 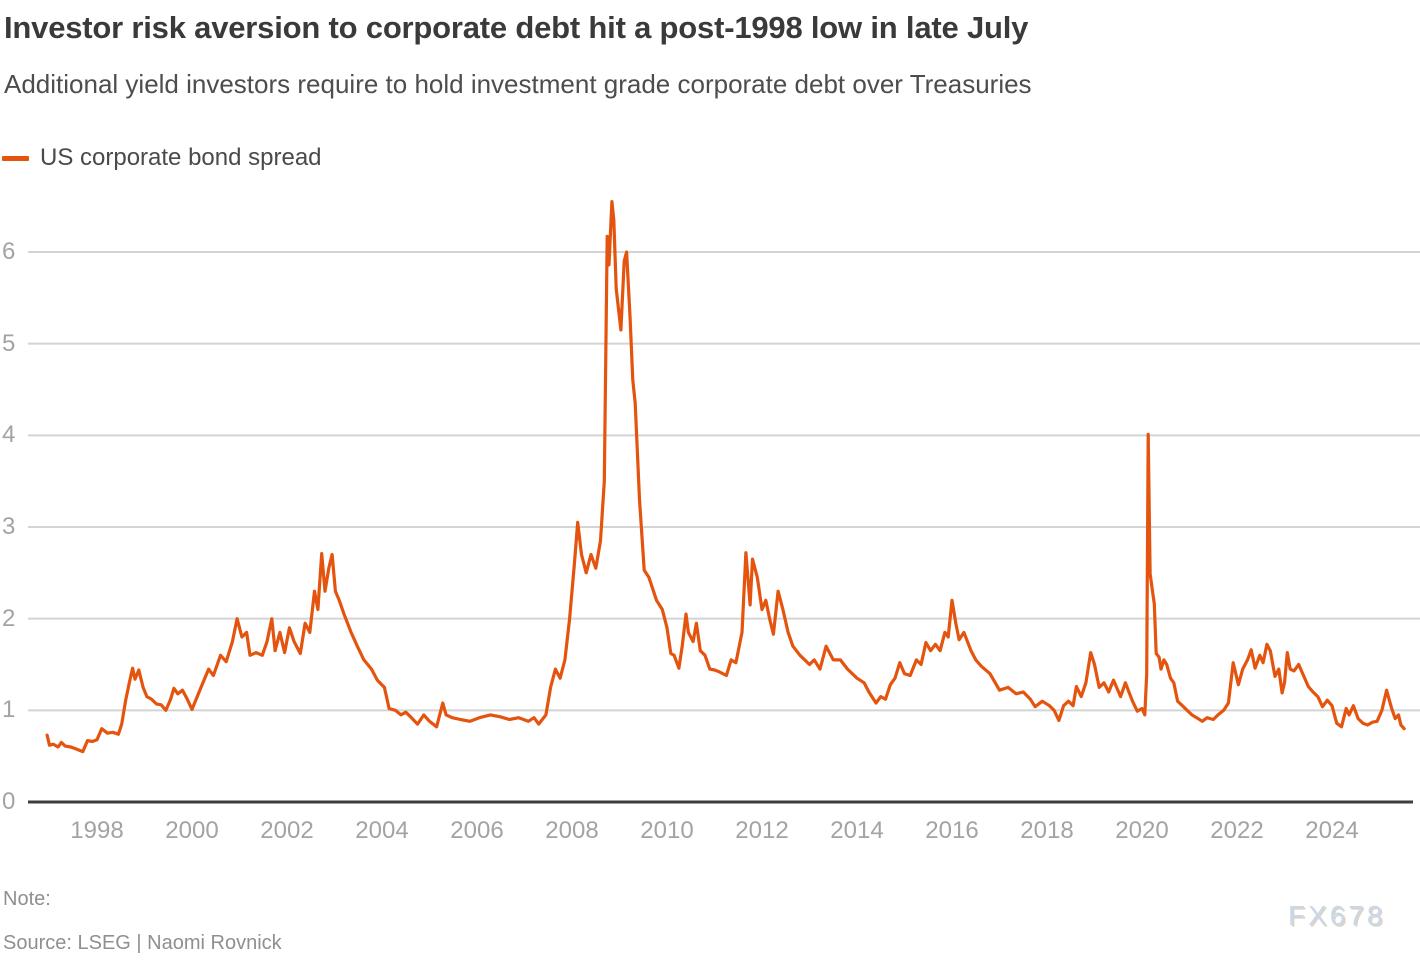 What do you see at coordinates (1237, 830) in the screenshot?
I see `x-tick-label: 2022` at bounding box center [1237, 830].